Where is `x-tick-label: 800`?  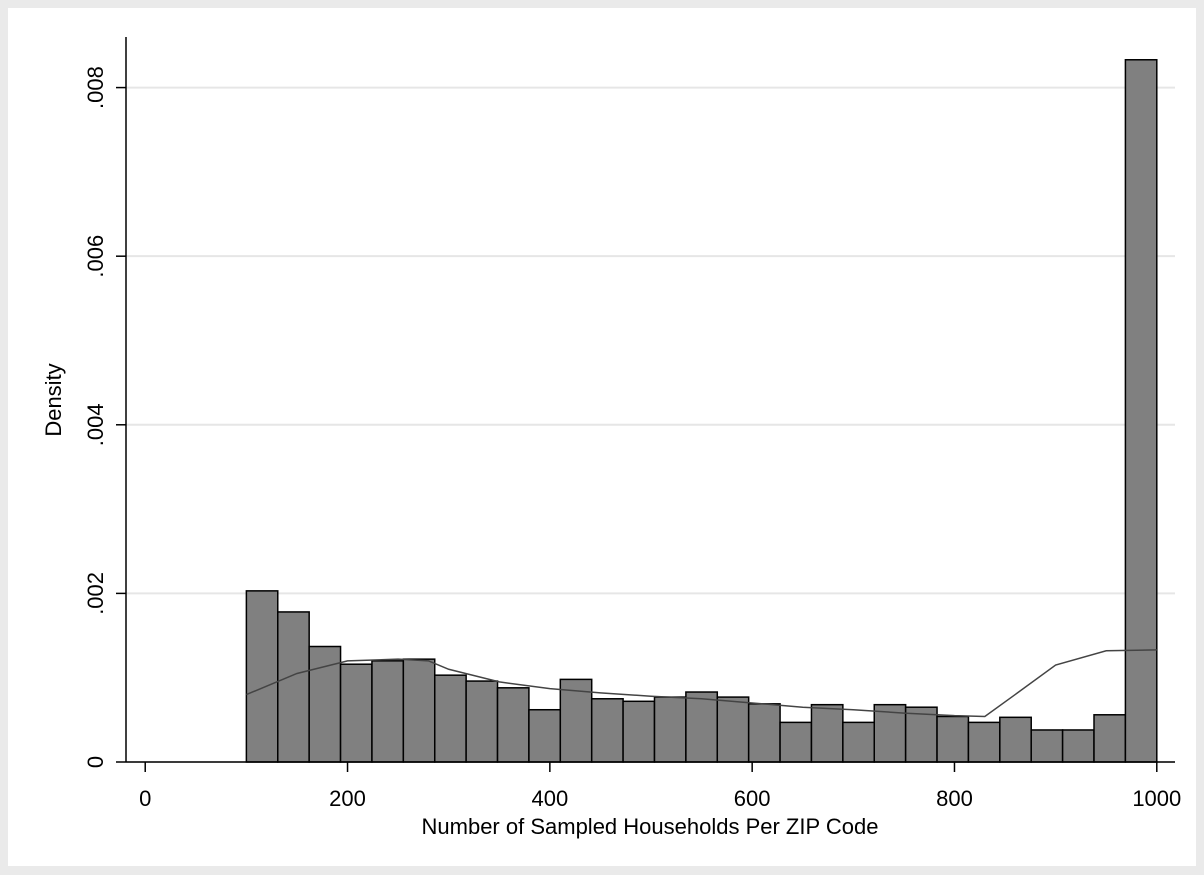
x-tick-label: 800 is located at coordinates (954, 798).